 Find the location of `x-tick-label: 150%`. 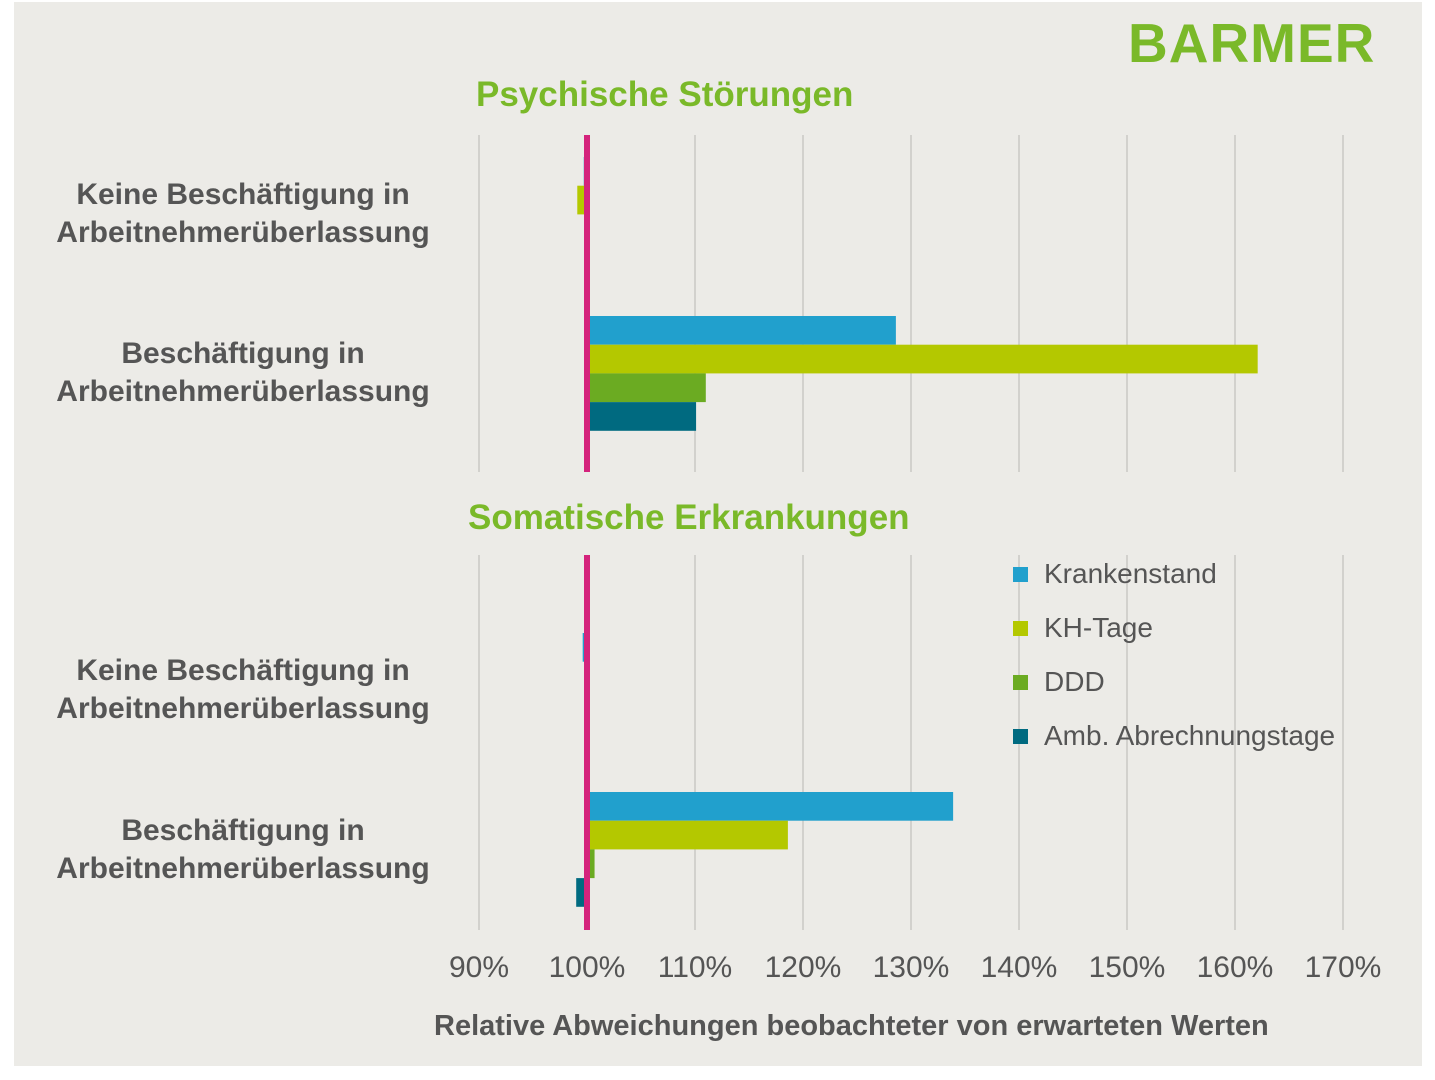

x-tick-label: 150% is located at coordinates (1127, 967).